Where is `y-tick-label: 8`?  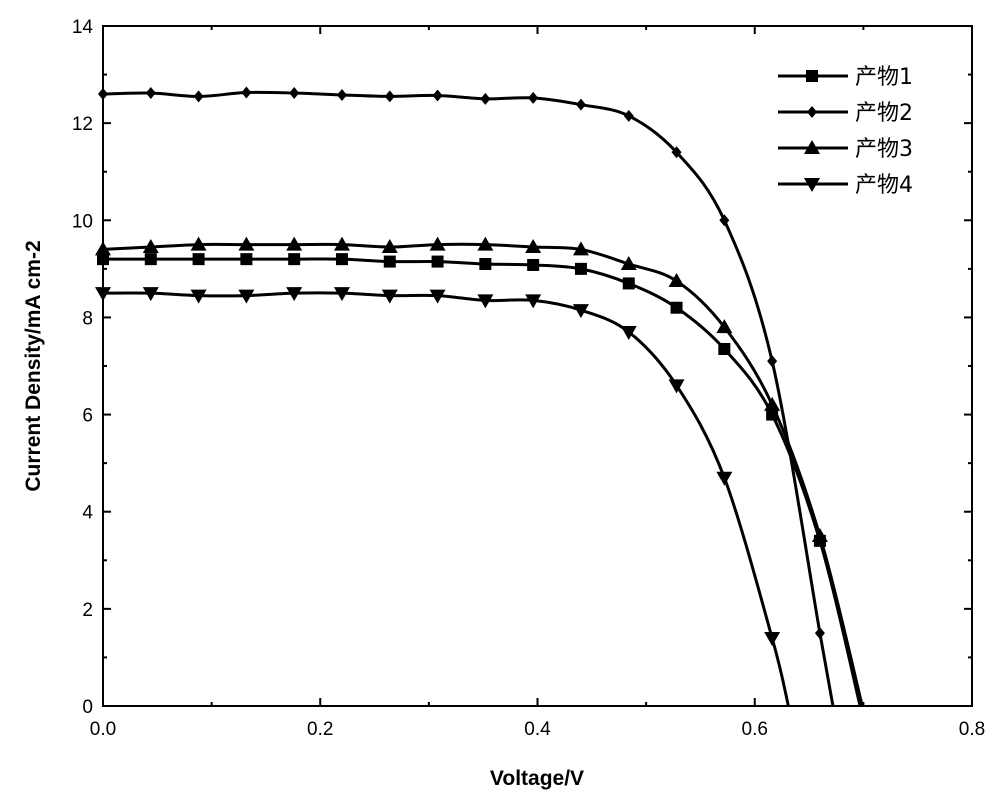 y-tick-label: 8 is located at coordinates (87, 318).